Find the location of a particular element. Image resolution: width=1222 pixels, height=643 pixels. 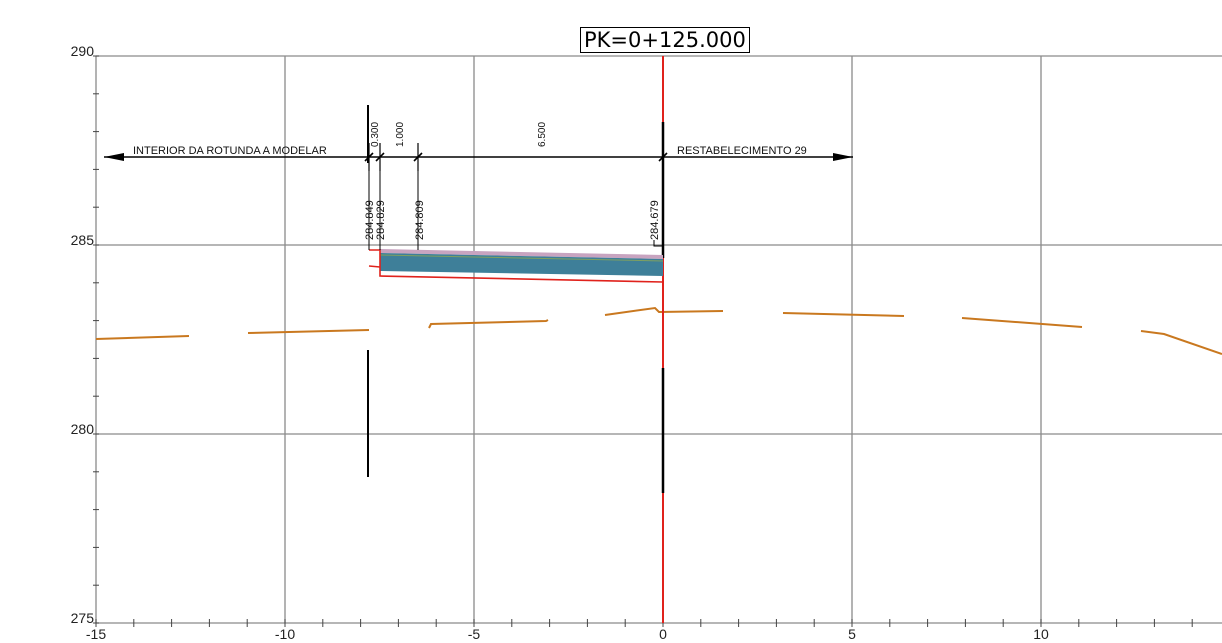

y-tick-label: 280 is located at coordinates (83, 429).